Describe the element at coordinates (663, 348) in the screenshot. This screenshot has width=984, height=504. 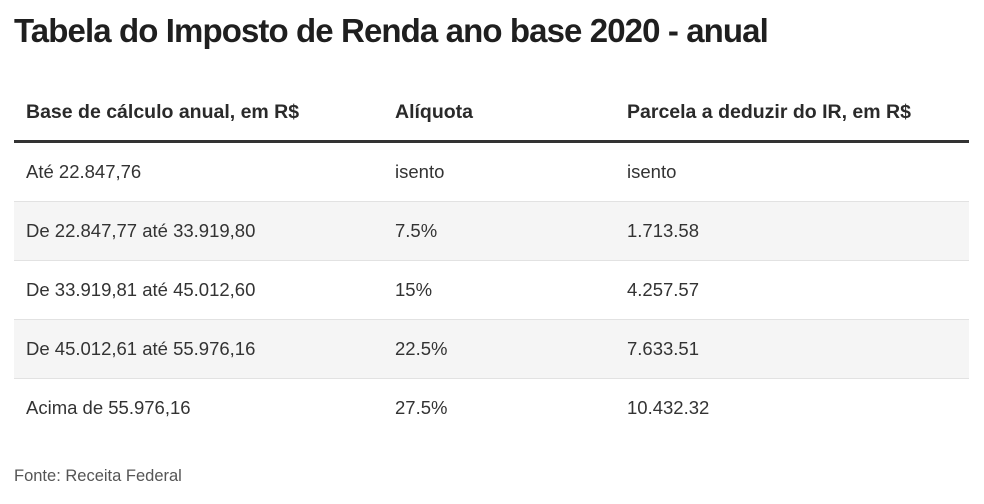
I see `table-cell-parcela: 7.633.51` at that location.